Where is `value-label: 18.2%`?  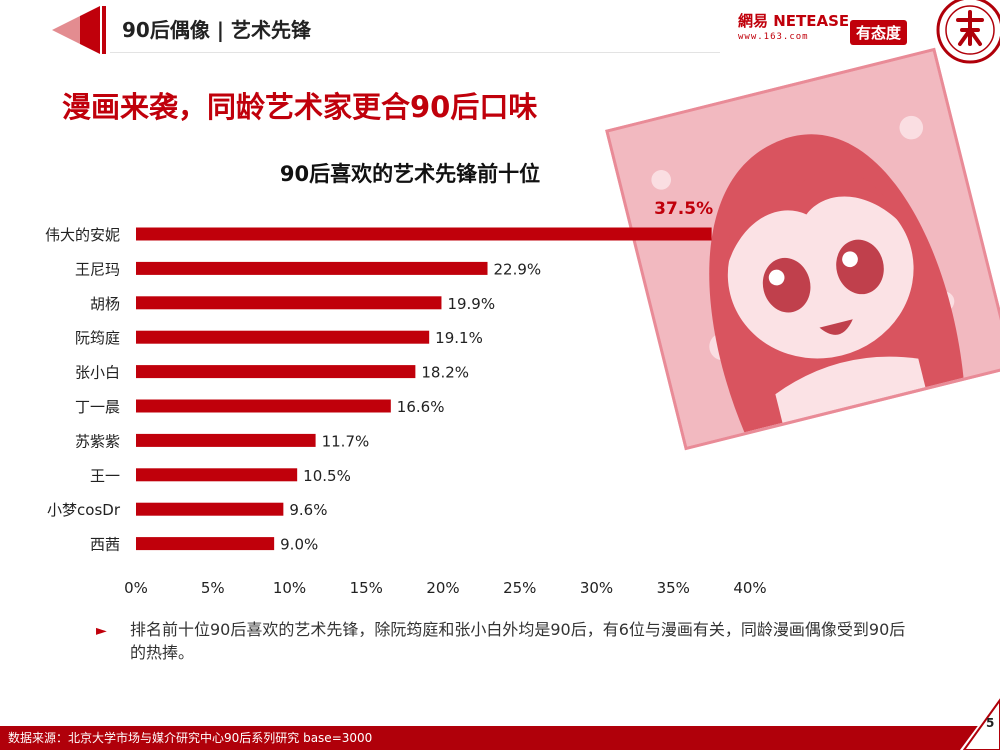
value-label: 18.2% is located at coordinates (445, 373).